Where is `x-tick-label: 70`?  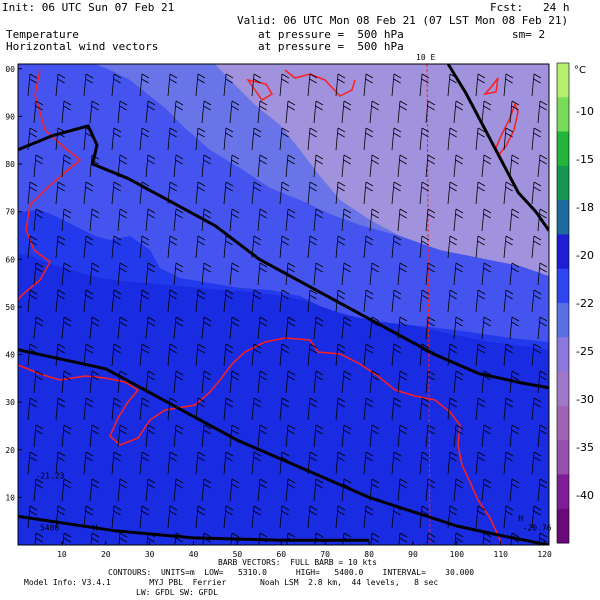 x-tick-label: 70 is located at coordinates (325, 554).